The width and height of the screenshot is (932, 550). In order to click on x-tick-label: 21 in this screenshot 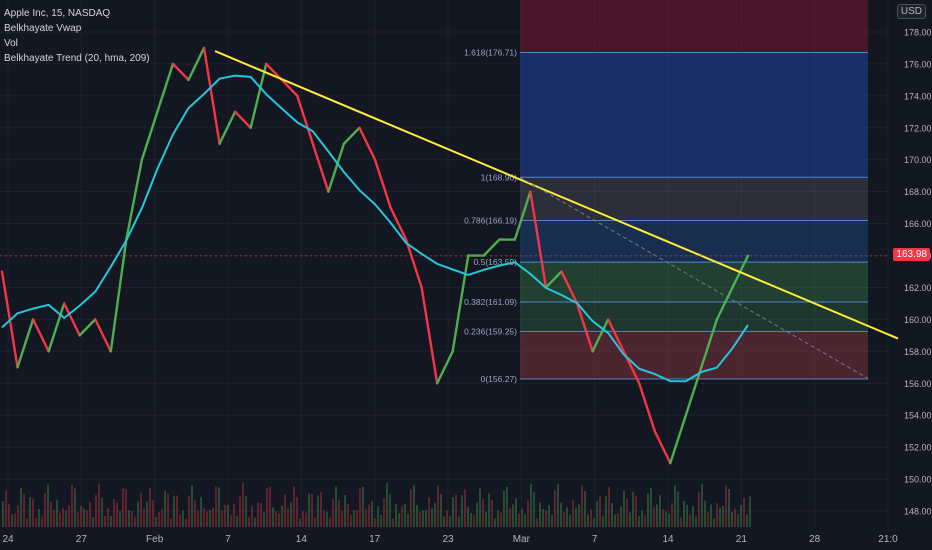, I will do `click(742, 539)`.